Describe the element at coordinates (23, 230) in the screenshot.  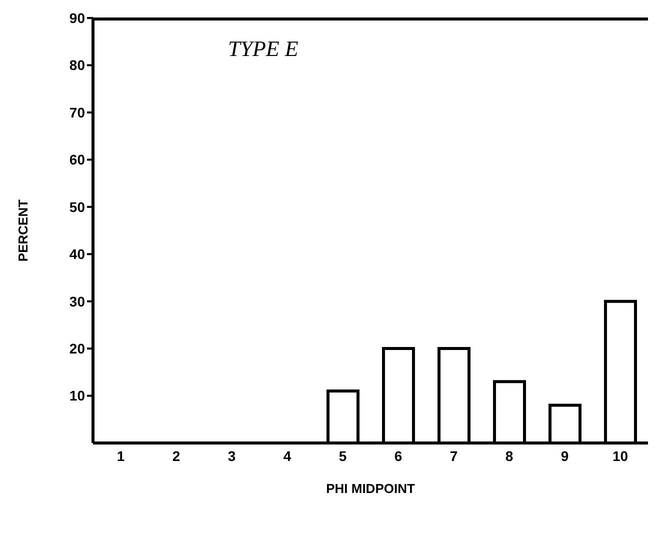
I see `y-axis-title: PERCENT` at that location.